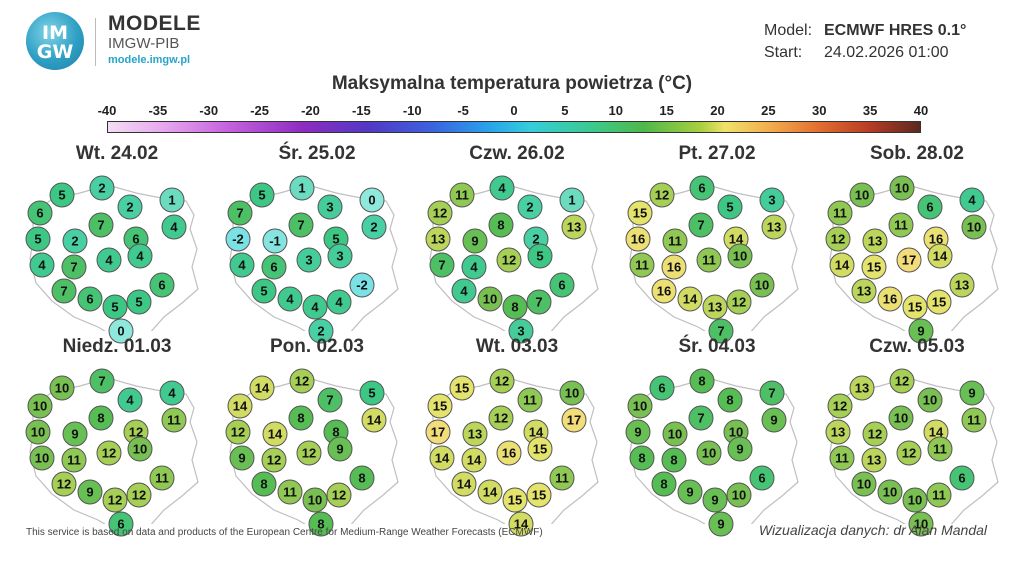 This screenshot has width=1024, height=564. What do you see at coordinates (117, 346) in the screenshot?
I see `panel-date: Niedz. 01.03` at bounding box center [117, 346].